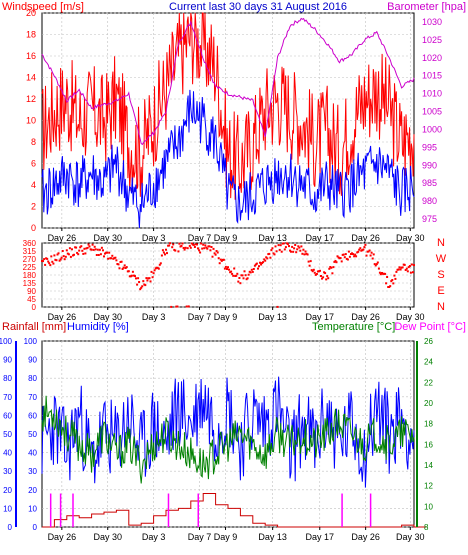  I want to click on humidity-tick-label: 80, so click(32, 378).